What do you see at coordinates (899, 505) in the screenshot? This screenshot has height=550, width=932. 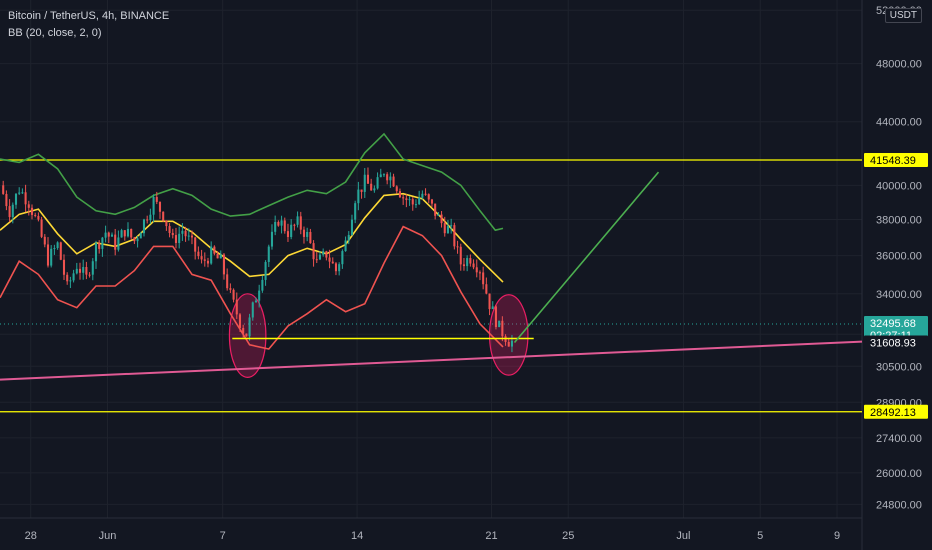 I see `y-tick-label: 24800.00` at bounding box center [899, 505].